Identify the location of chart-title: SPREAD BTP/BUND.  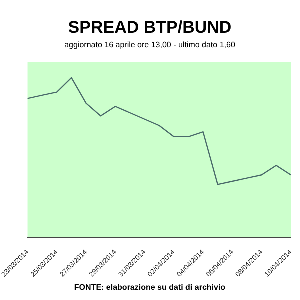
(150, 27).